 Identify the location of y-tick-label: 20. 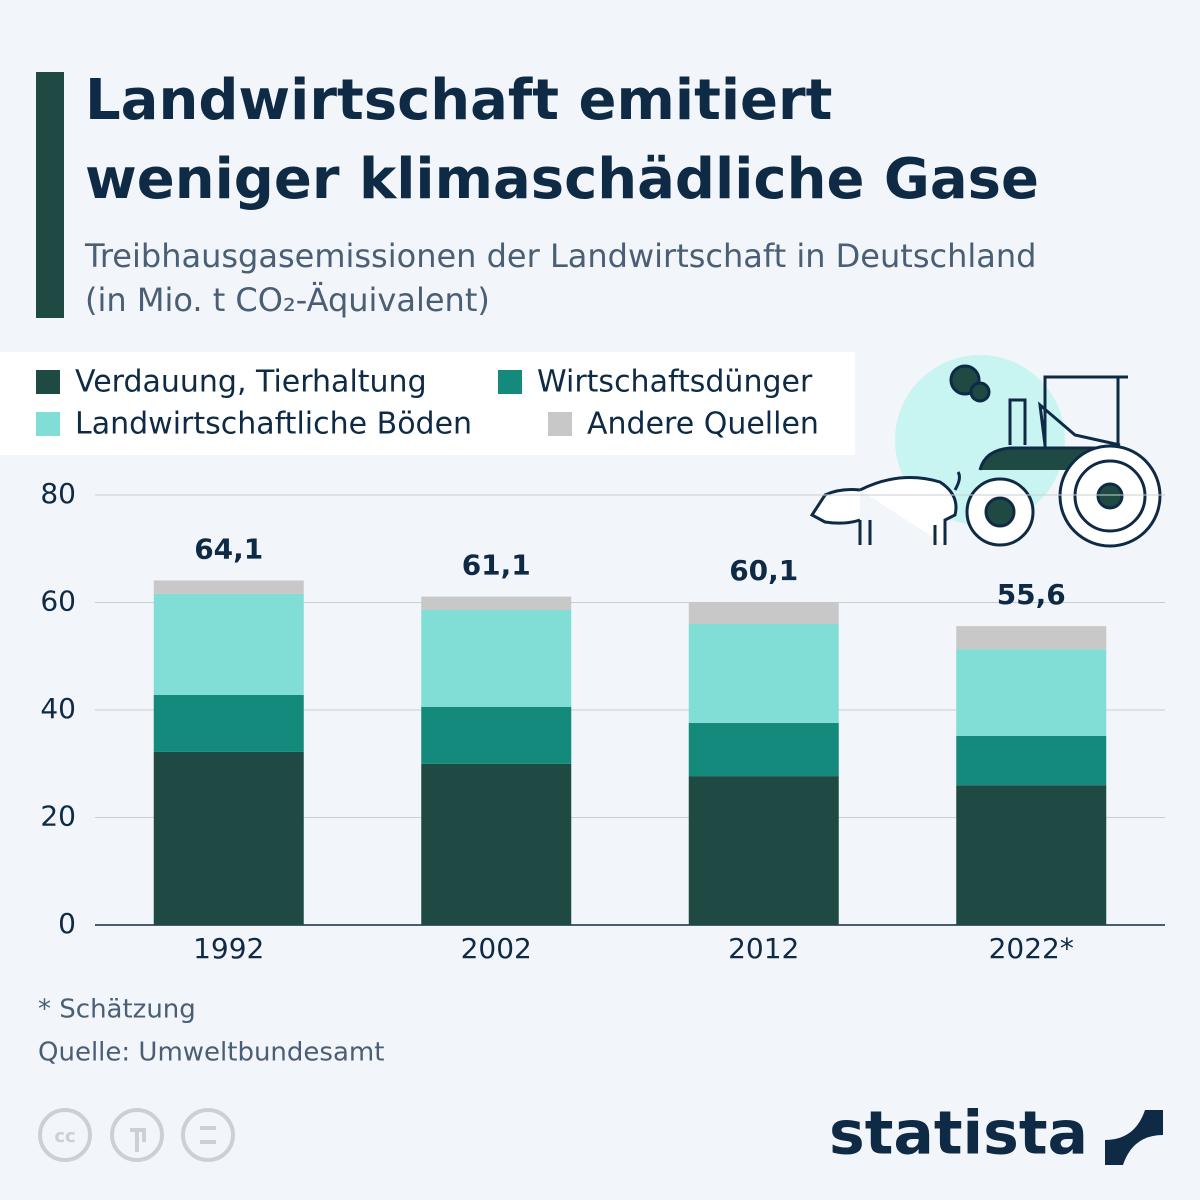
(58, 816).